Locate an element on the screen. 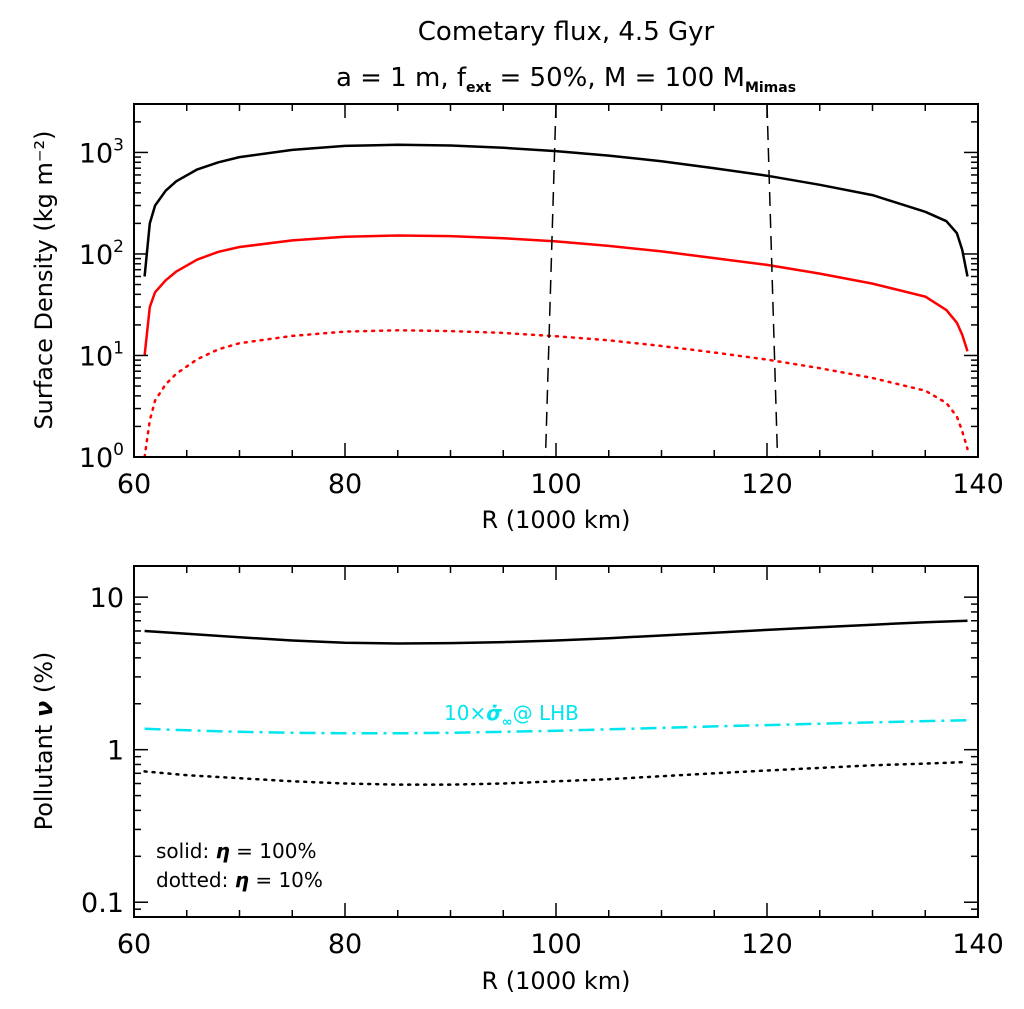 Image resolution: width=1024 pixels, height=1009 pixels. bottom-y-axis-label: Pollutant ν (%) is located at coordinates (44, 741).